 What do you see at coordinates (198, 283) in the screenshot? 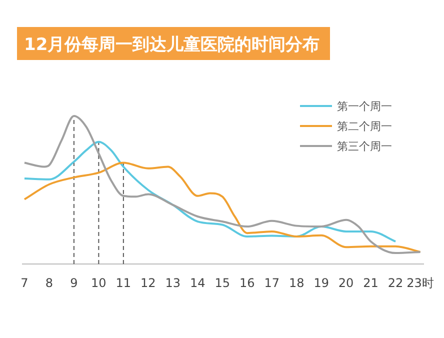
I see `x-tick-label: 14` at bounding box center [198, 283].